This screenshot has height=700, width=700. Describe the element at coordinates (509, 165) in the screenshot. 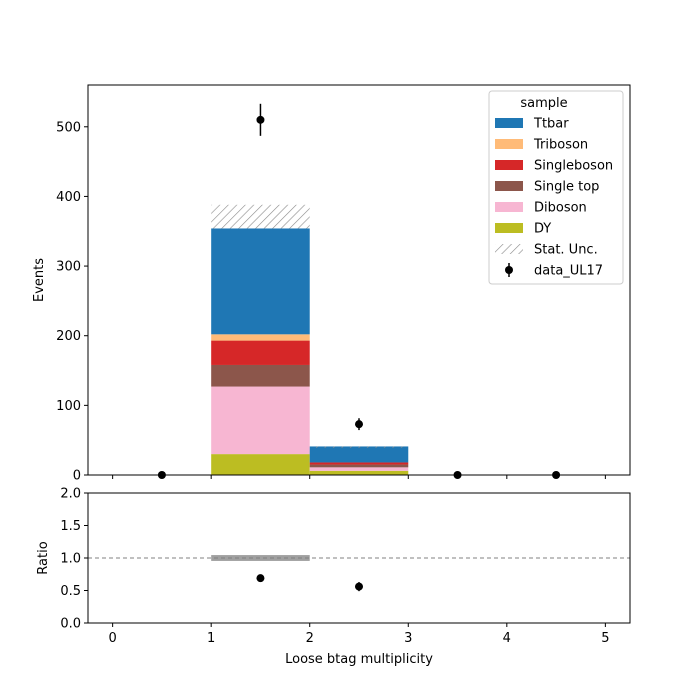

I see `legend-swatch-singleboson` at that location.